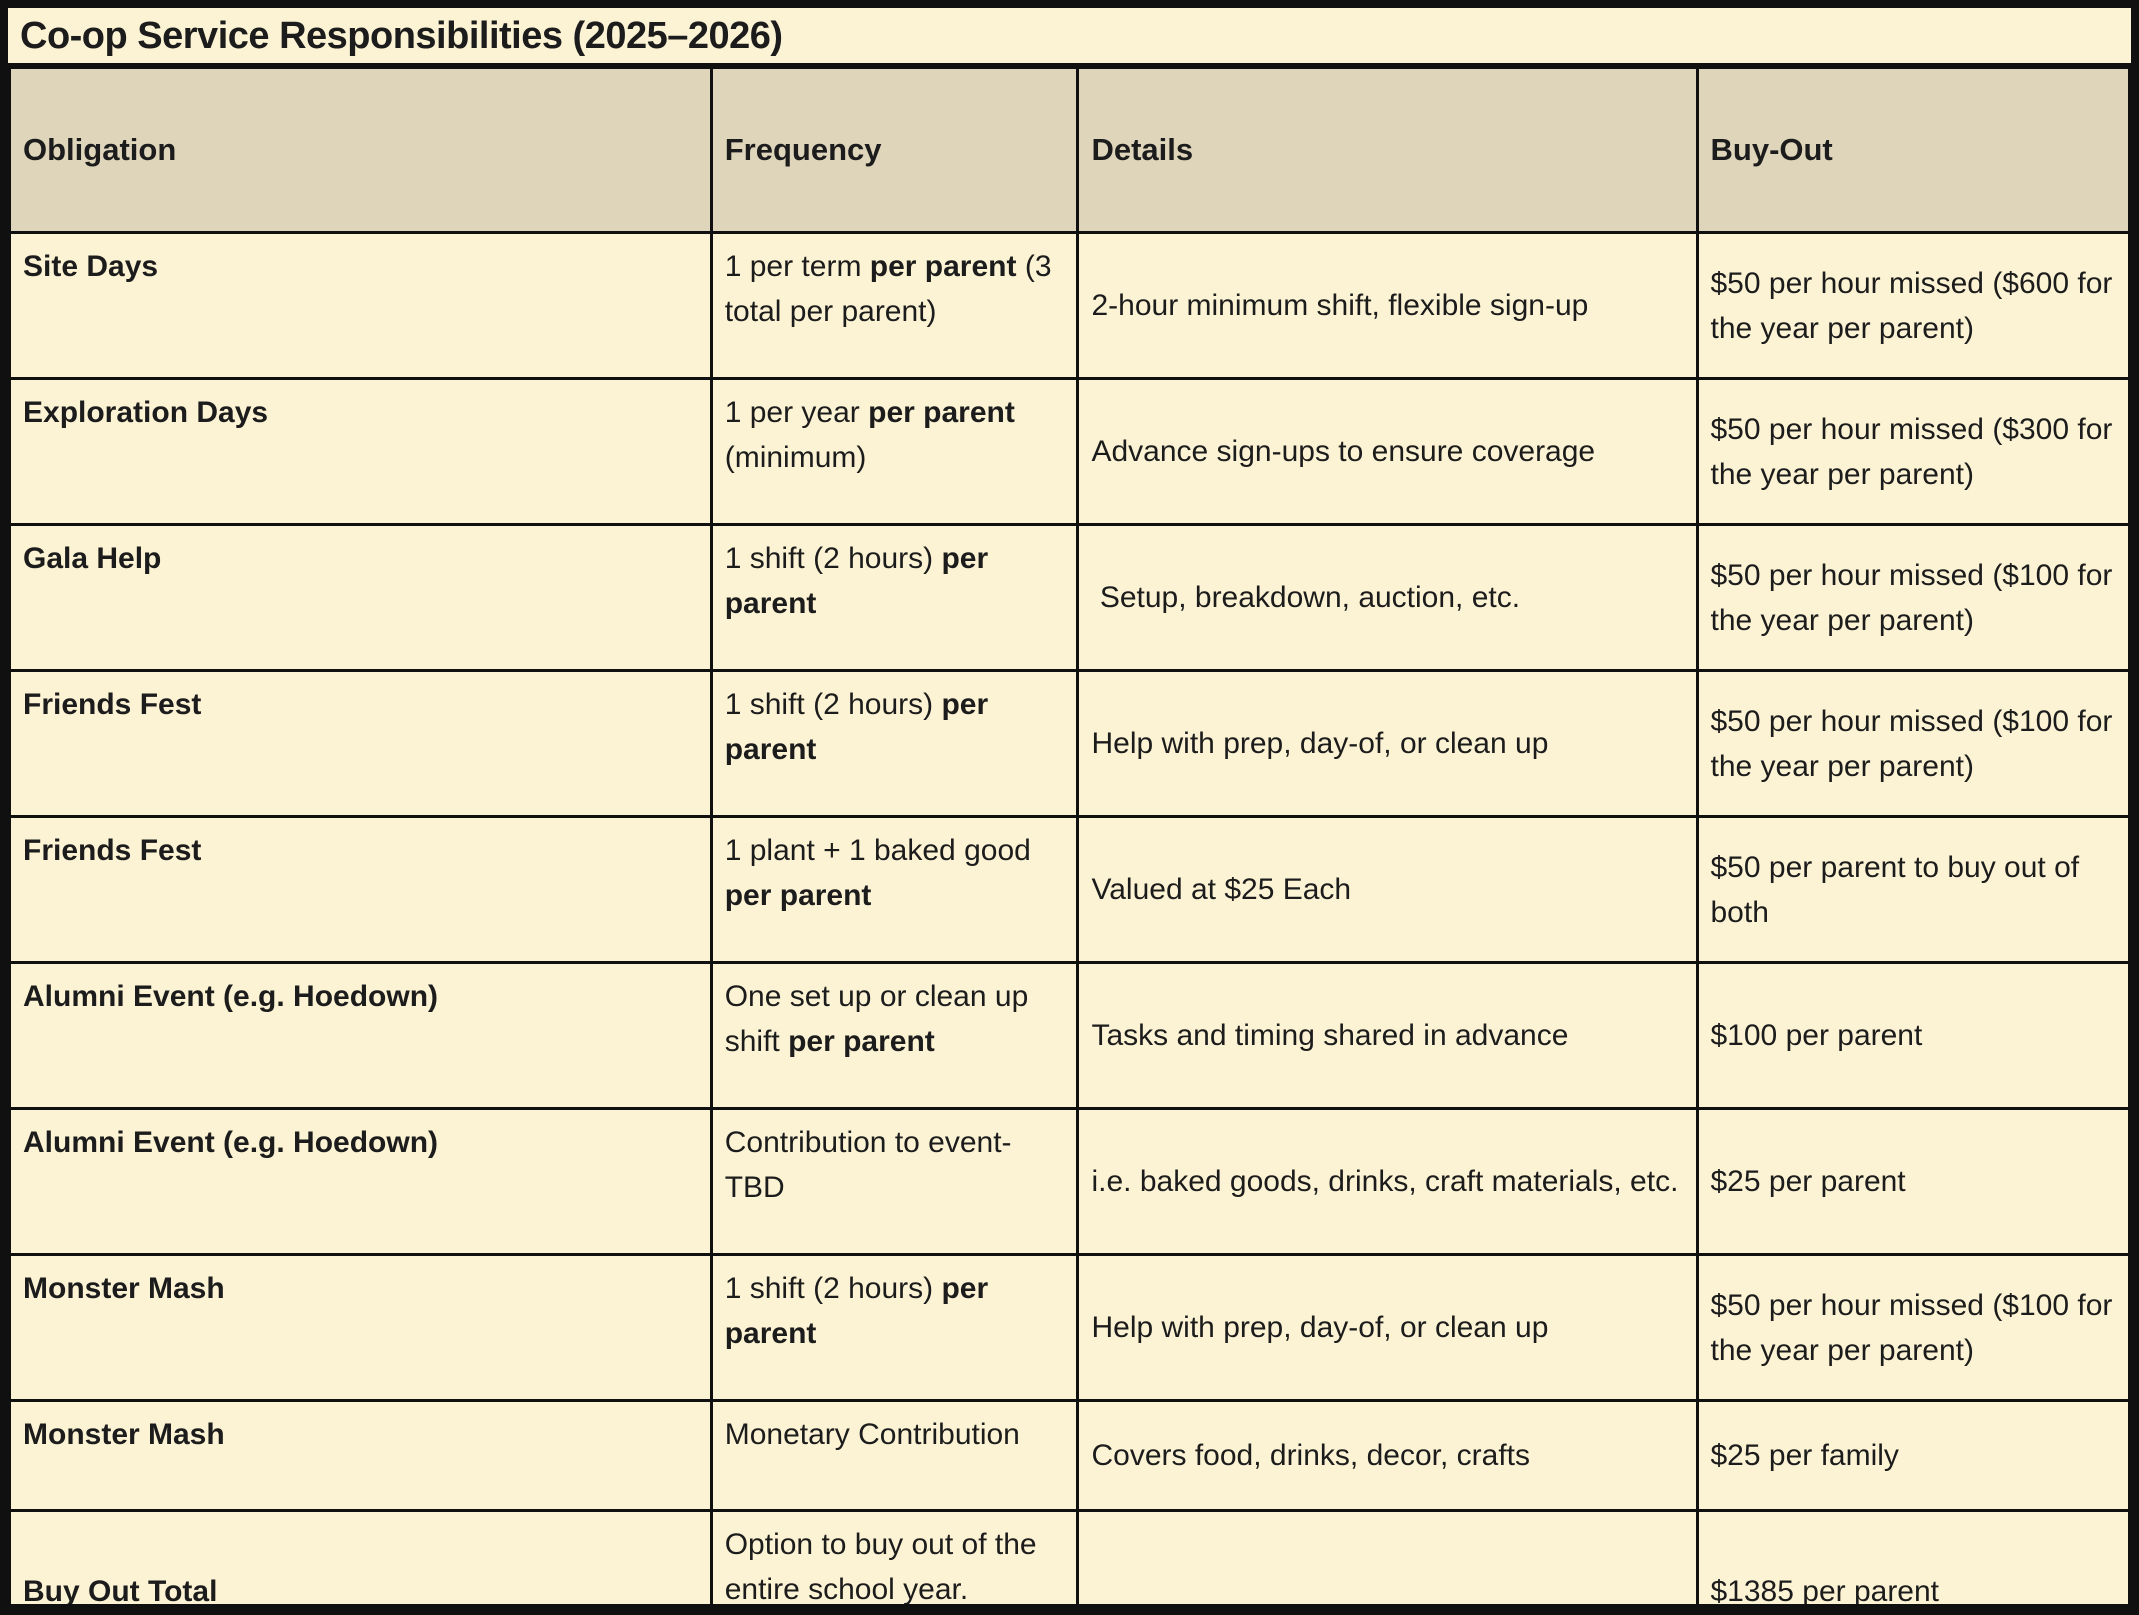  I want to click on frequency-cell: 1 per year per parent (minimum), so click(894, 451).